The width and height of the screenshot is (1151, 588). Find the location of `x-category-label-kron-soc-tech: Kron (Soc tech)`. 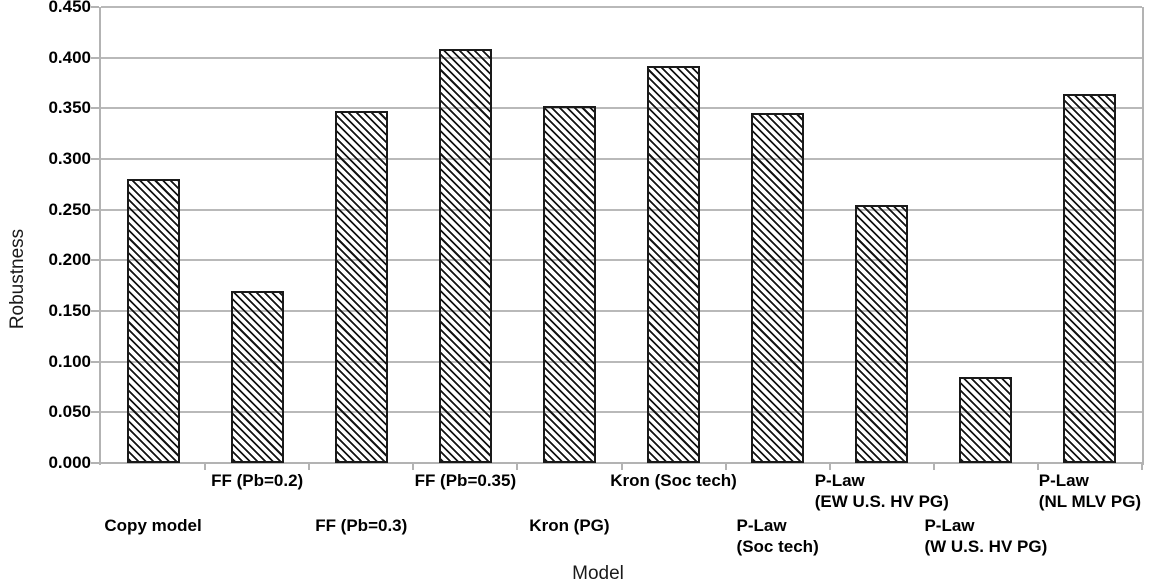

x-category-label-kron-soc-tech: Kron (Soc tech) is located at coordinates (673, 480).